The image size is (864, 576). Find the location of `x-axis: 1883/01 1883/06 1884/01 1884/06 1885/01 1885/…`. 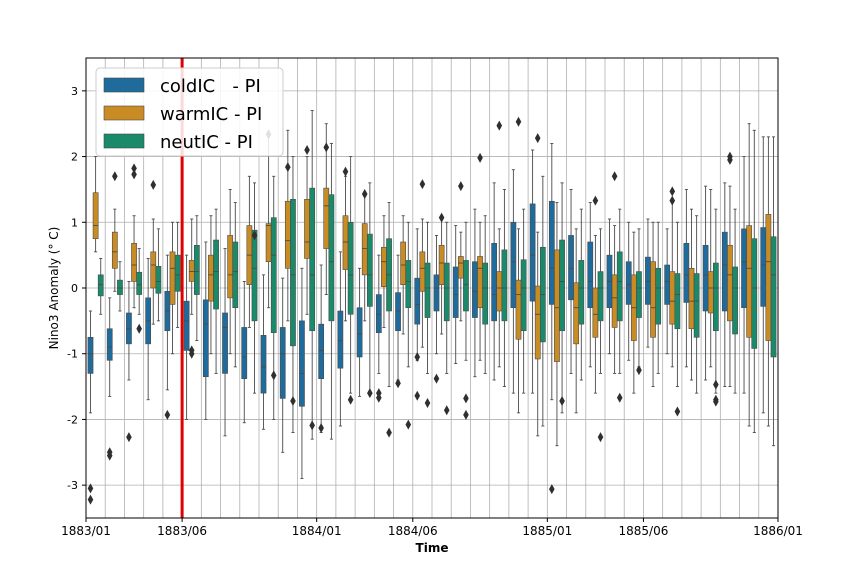

x-axis: 1883/01 1883/06 1884/01 1884/06 1885/01 1885/… is located at coordinates (432, 528).